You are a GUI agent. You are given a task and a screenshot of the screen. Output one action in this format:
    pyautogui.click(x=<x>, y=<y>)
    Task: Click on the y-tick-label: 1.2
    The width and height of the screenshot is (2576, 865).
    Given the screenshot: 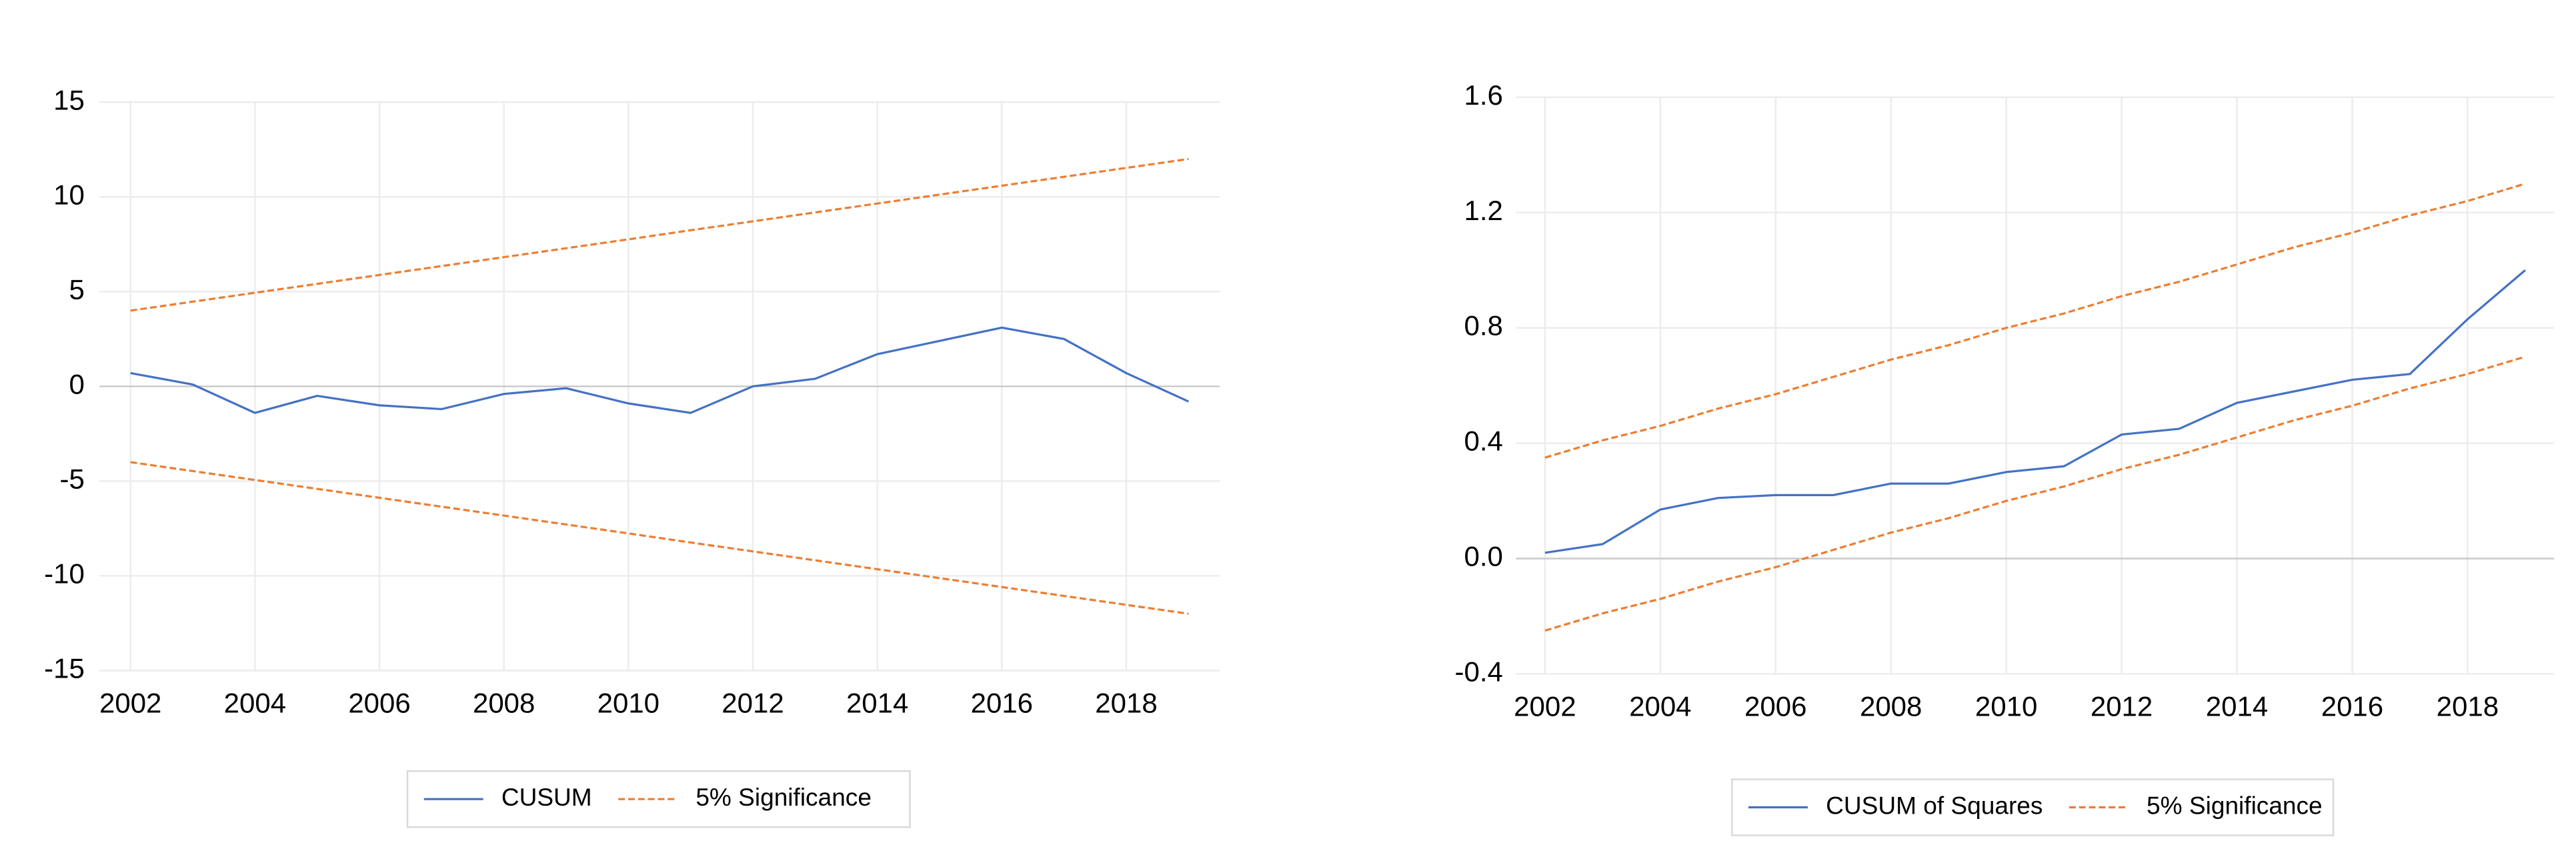 What is the action you would take?
    pyautogui.click(x=1483, y=210)
    